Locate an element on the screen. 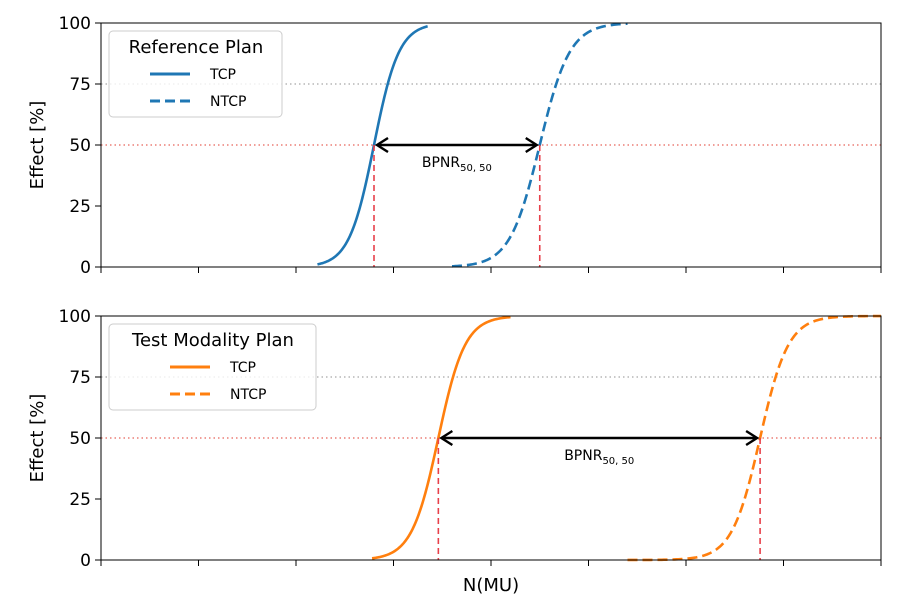  legend: Reference Plan TCP NTCP is located at coordinates (195, 74).